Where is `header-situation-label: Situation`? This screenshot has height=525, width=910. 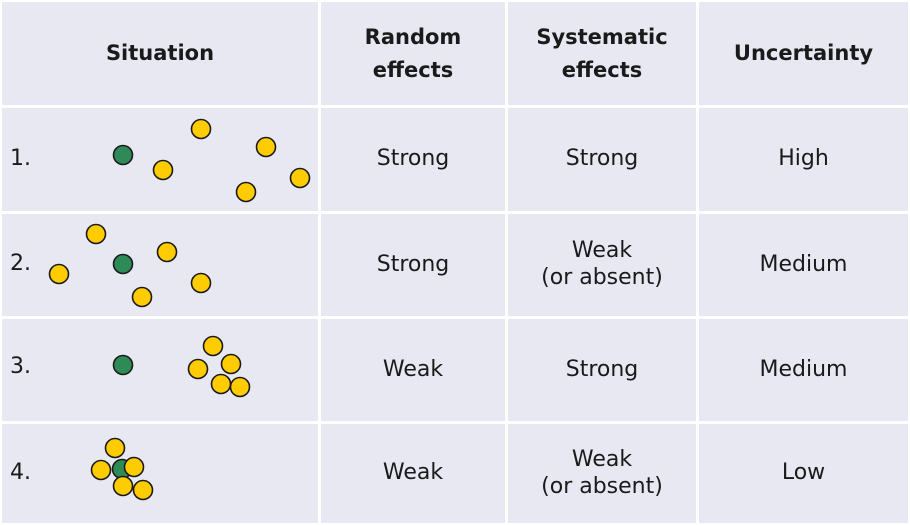 header-situation-label: Situation is located at coordinates (160, 53).